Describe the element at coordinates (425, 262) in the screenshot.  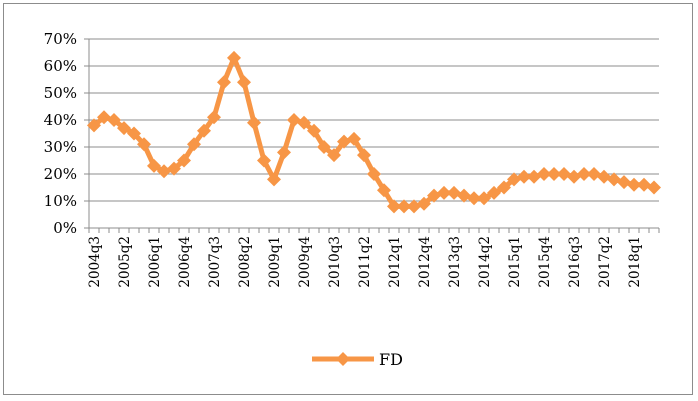
I see `x-tick-label: 2012q4` at that location.